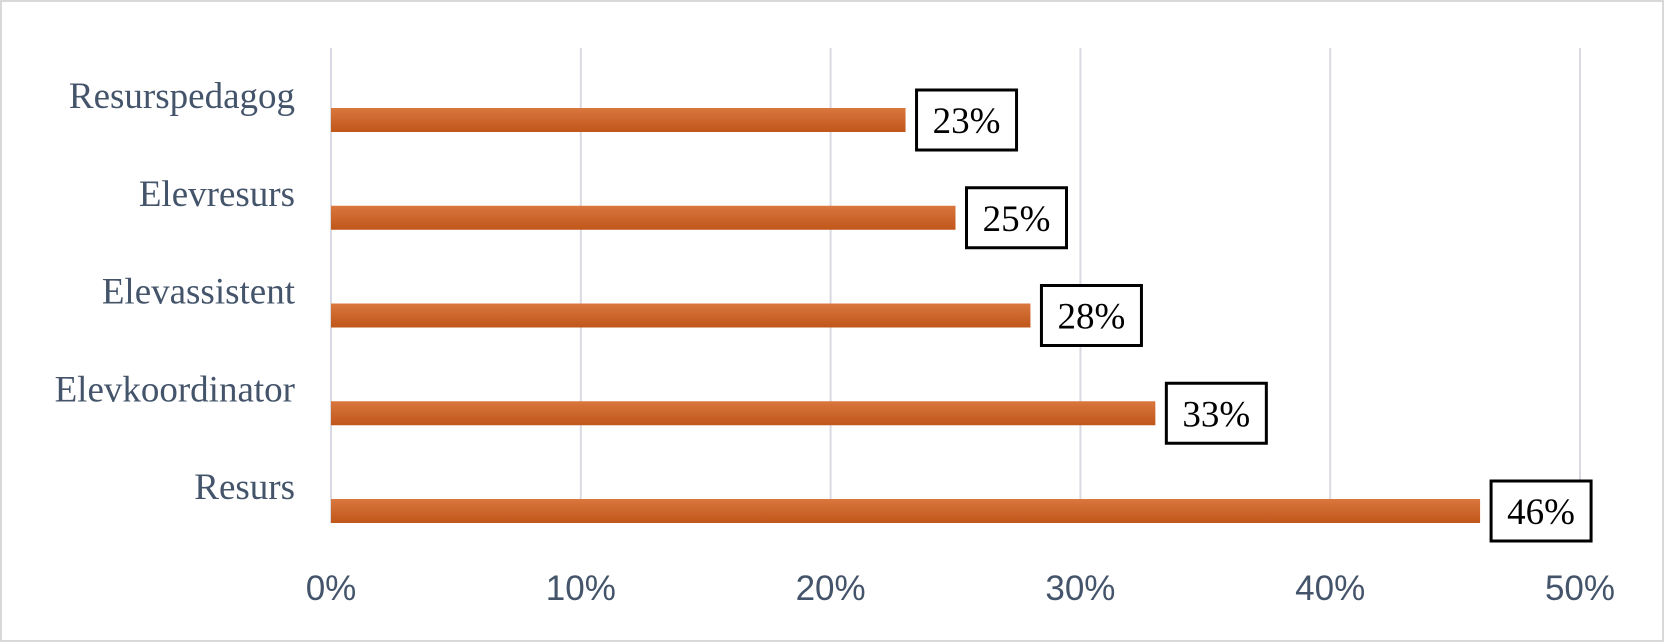  I want to click on value-label: 23%, so click(967, 121).